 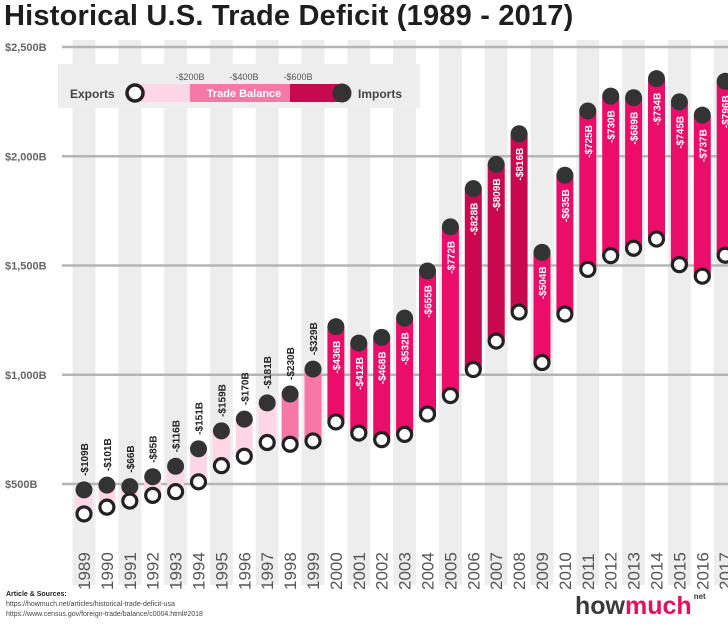 I want to click on balance-label: -$737B, so click(x=703, y=145).